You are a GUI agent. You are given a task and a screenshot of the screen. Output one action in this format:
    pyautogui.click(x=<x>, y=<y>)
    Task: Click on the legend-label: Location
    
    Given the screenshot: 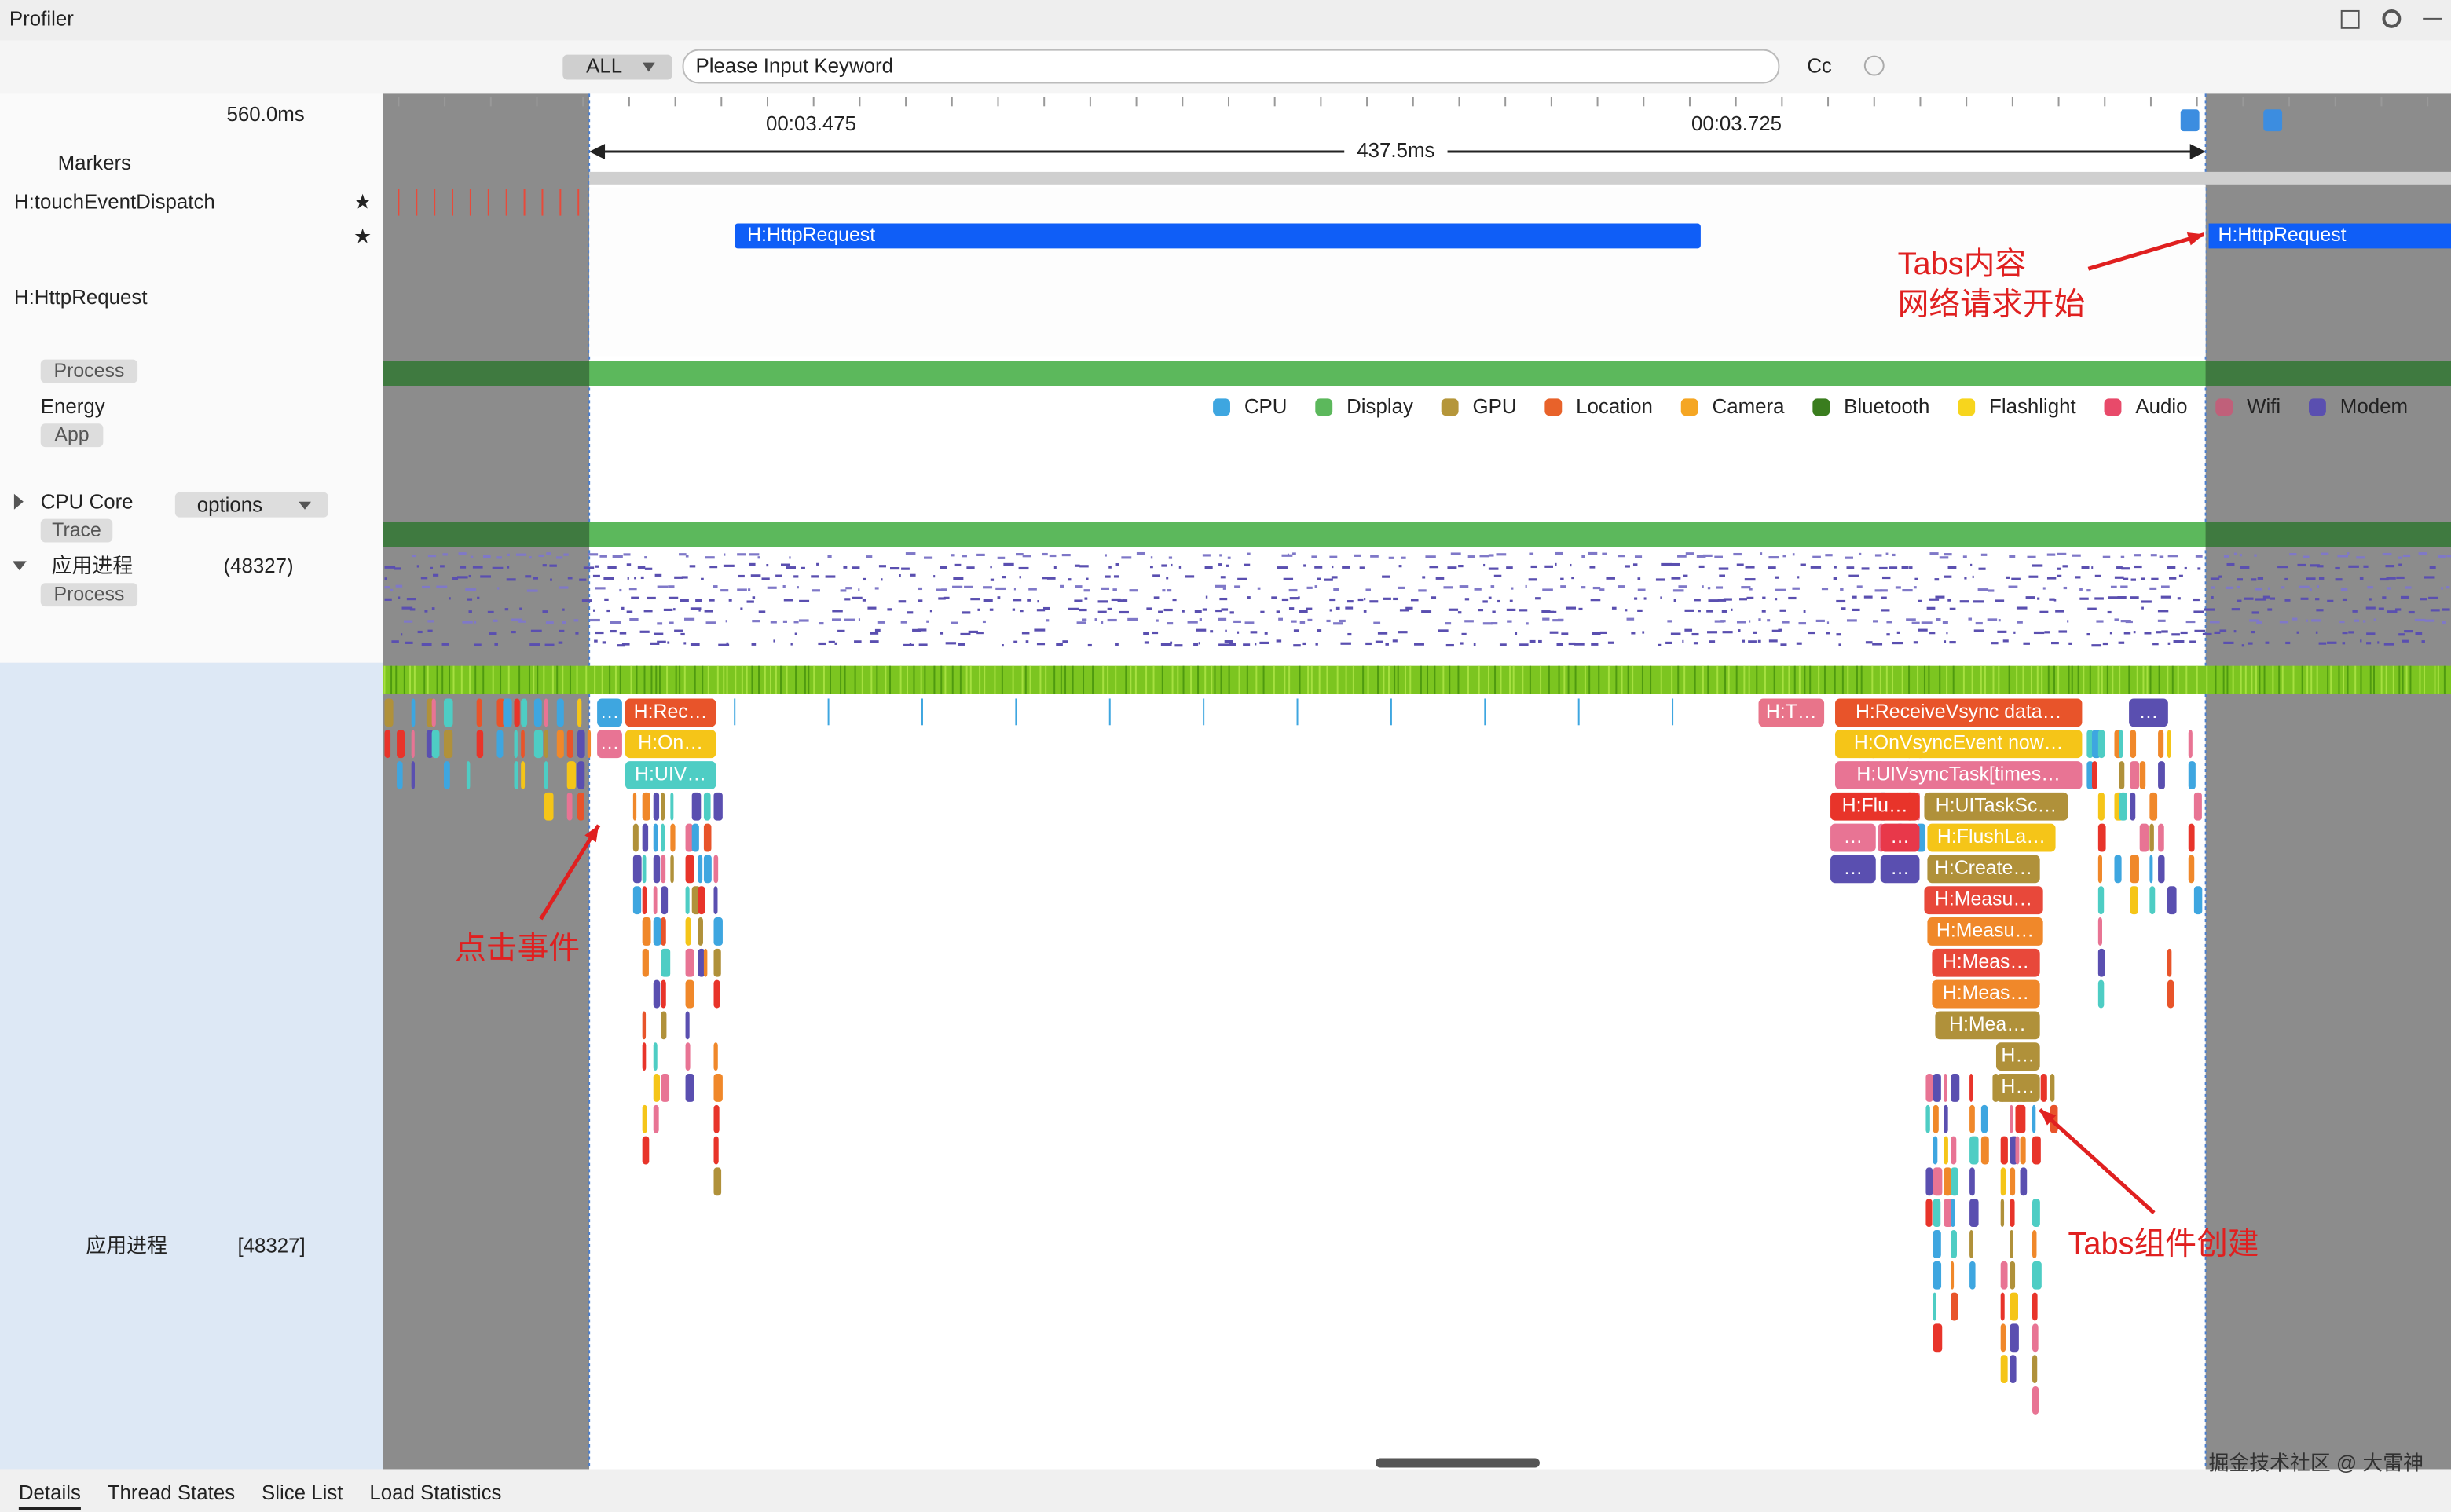 What is the action you would take?
    pyautogui.click(x=1614, y=407)
    